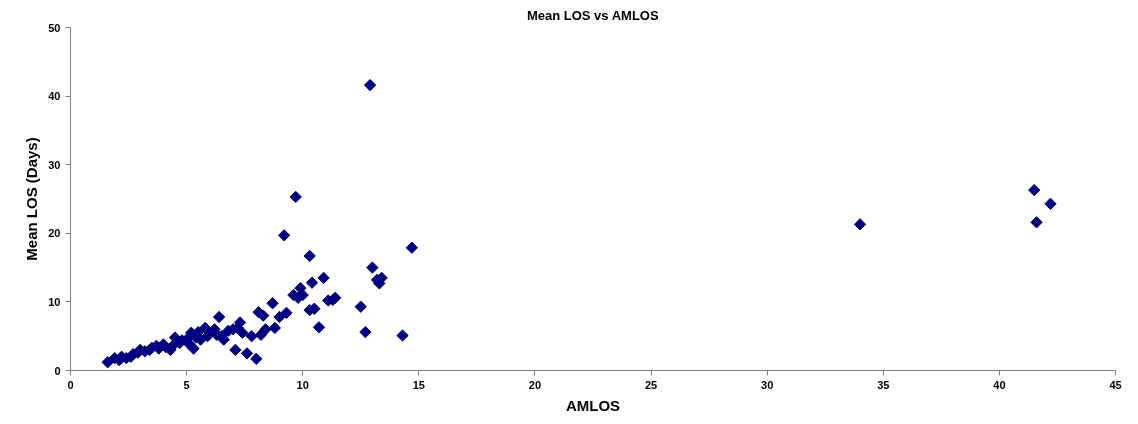 Image resolution: width=1138 pixels, height=424 pixels. Describe the element at coordinates (57, 370) in the screenshot. I see `y-tick-label: 0` at that location.